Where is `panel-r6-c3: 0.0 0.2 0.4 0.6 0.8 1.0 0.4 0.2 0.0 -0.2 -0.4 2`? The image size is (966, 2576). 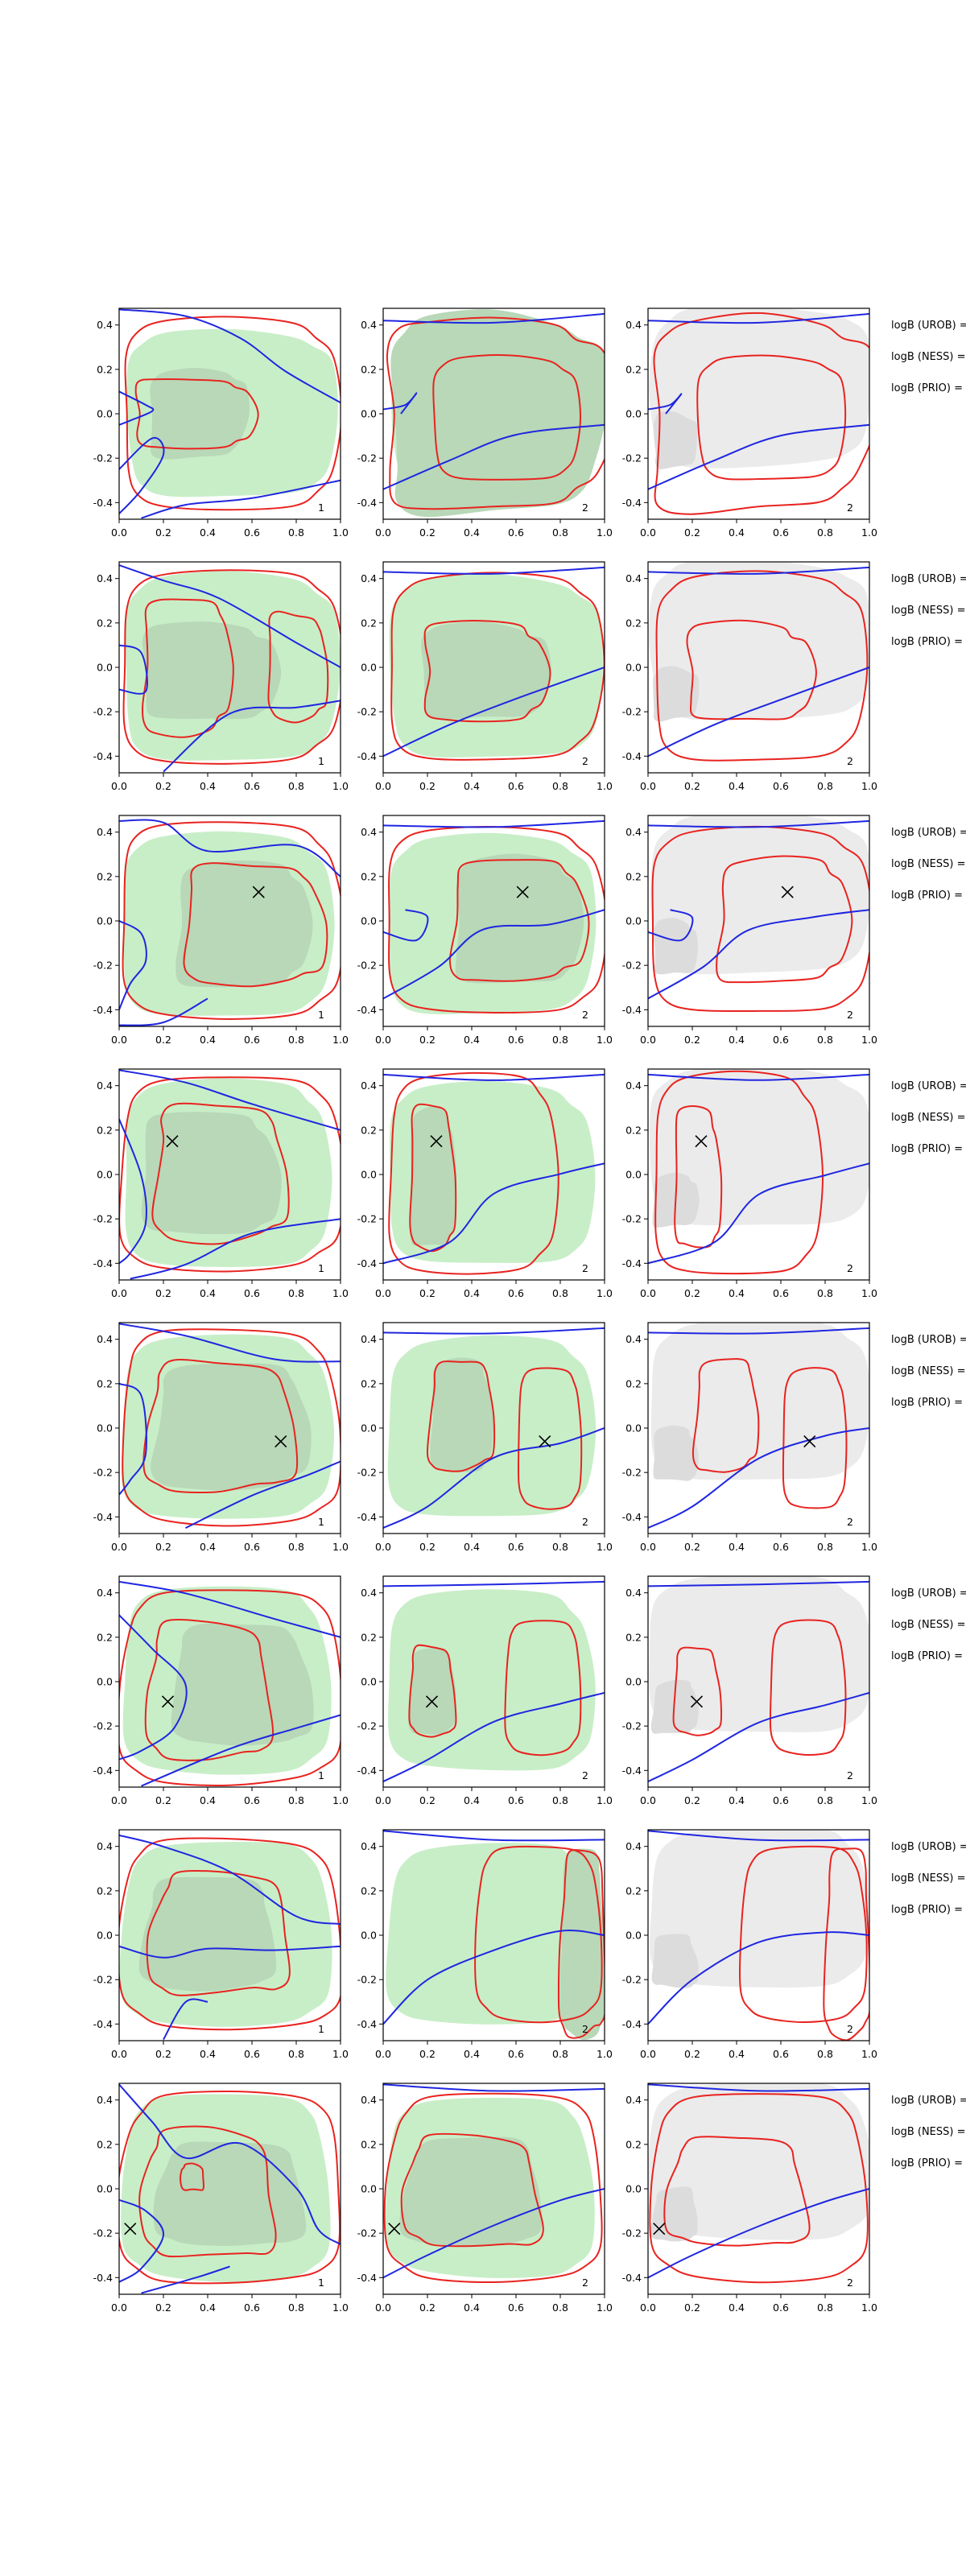
panel-r6-c3: 0.0 0.2 0.4 0.6 0.8 1.0 0.4 0.2 0.0 -0.2 -0.4 2 is located at coordinates (749, 1690).